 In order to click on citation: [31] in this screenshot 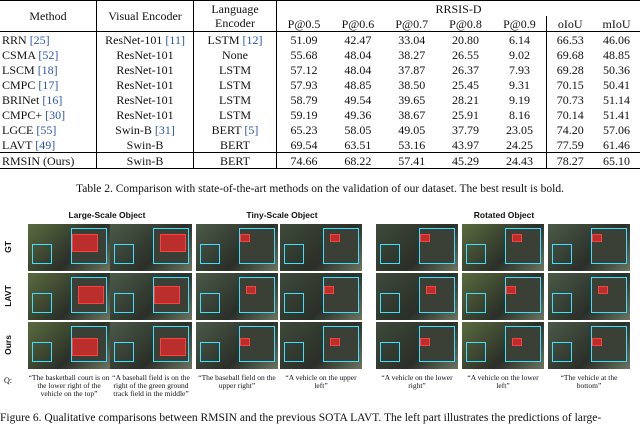, I will do `click(164, 129)`.